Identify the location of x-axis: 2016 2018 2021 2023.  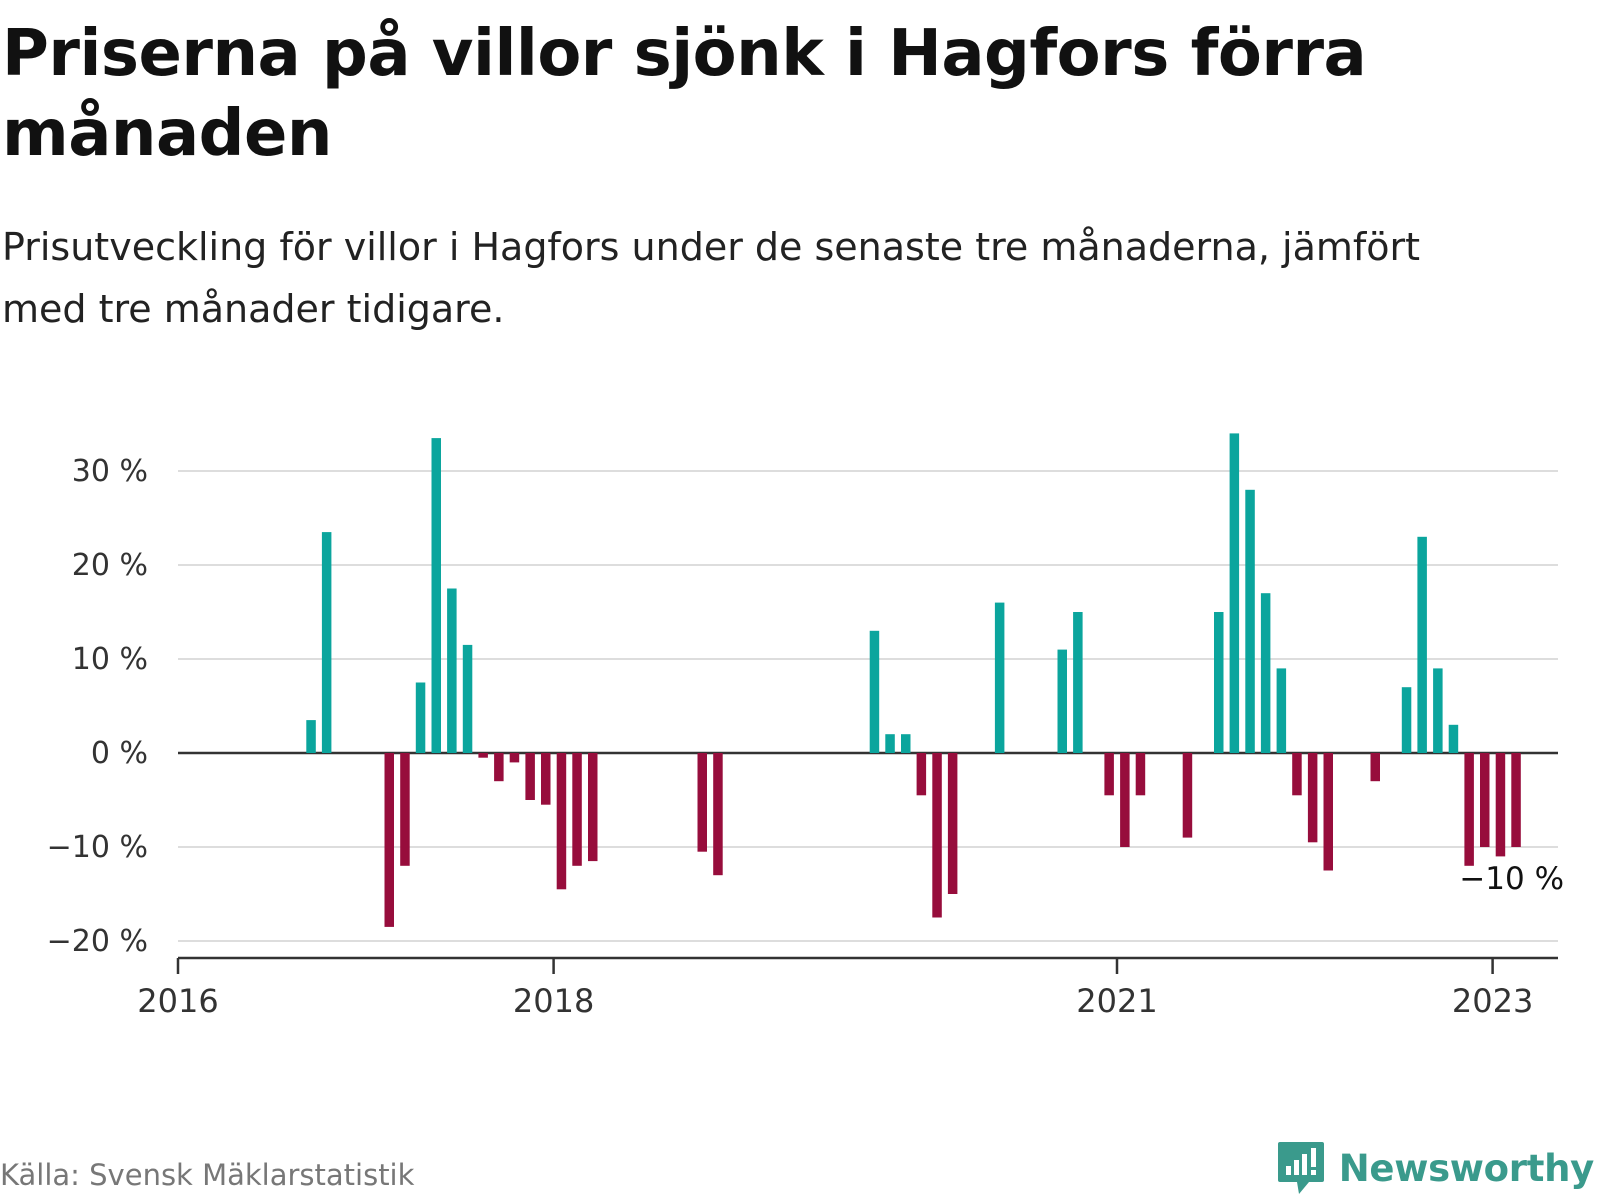
(847, 988).